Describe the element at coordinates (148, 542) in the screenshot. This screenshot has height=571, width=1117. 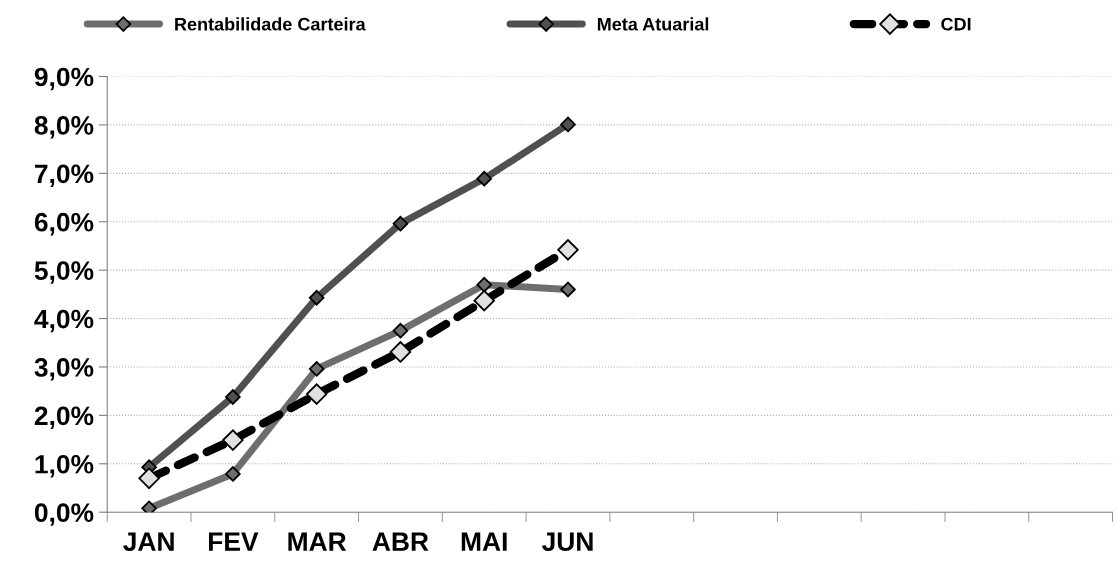
I see `x-tick-label: JAN` at that location.